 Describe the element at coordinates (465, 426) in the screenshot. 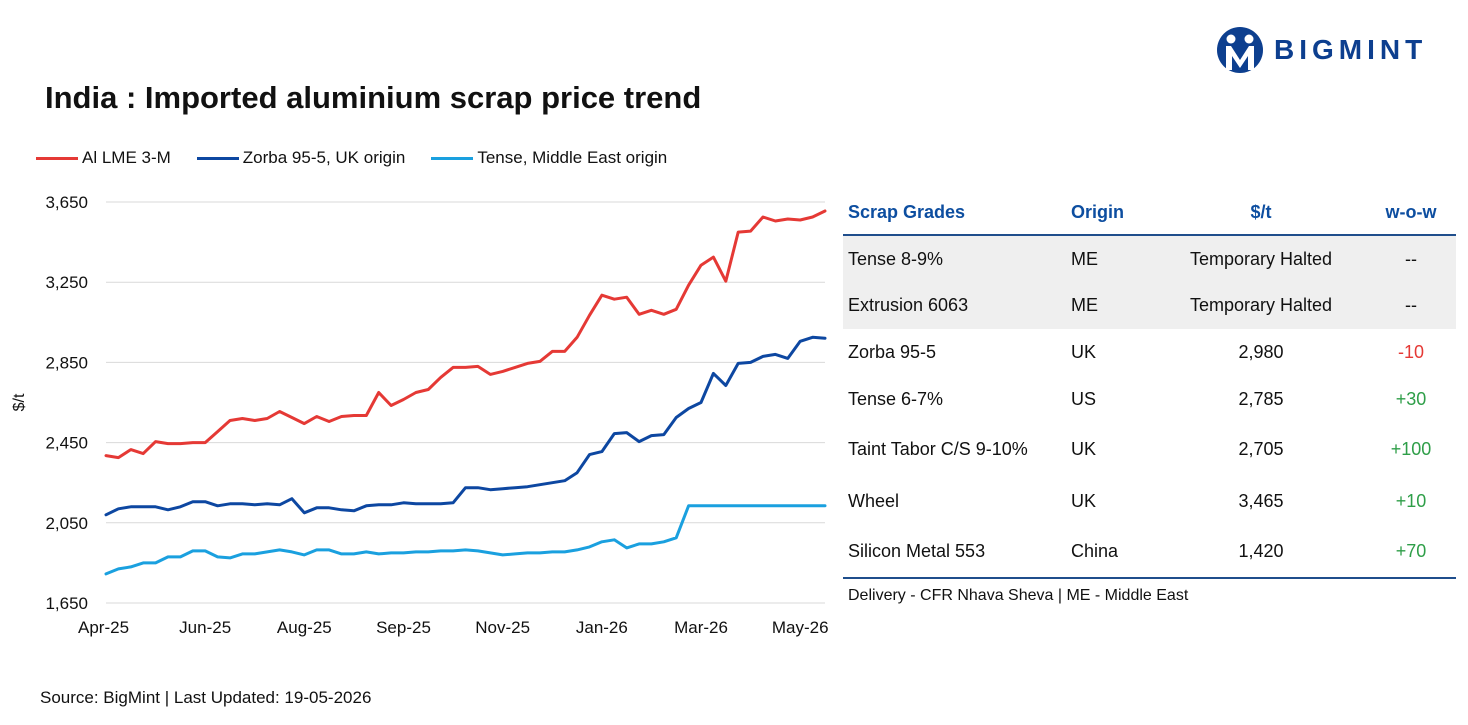

I see `series-line-zorba` at that location.